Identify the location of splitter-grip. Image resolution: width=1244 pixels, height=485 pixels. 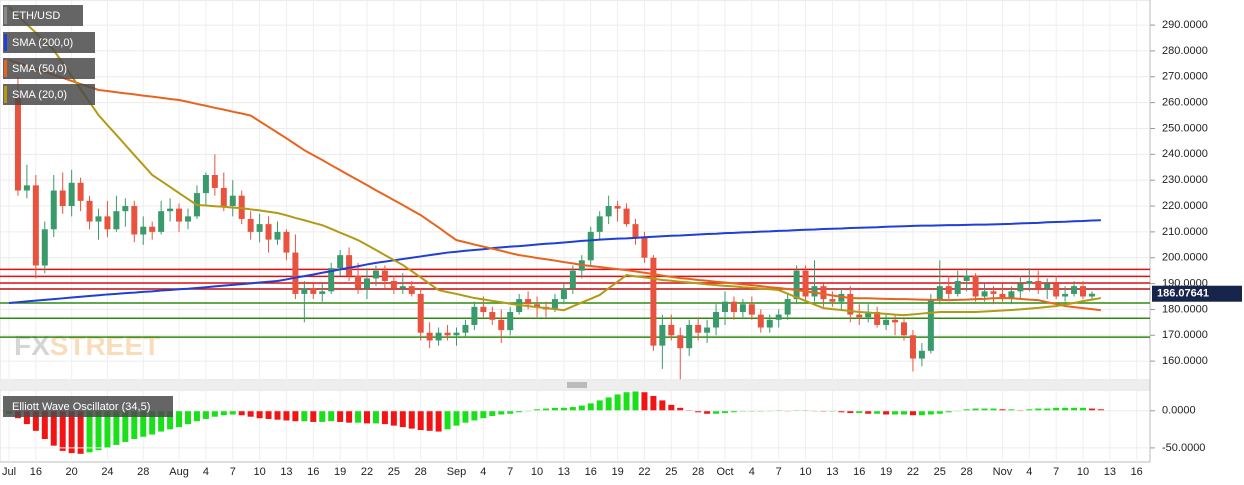
(577, 385).